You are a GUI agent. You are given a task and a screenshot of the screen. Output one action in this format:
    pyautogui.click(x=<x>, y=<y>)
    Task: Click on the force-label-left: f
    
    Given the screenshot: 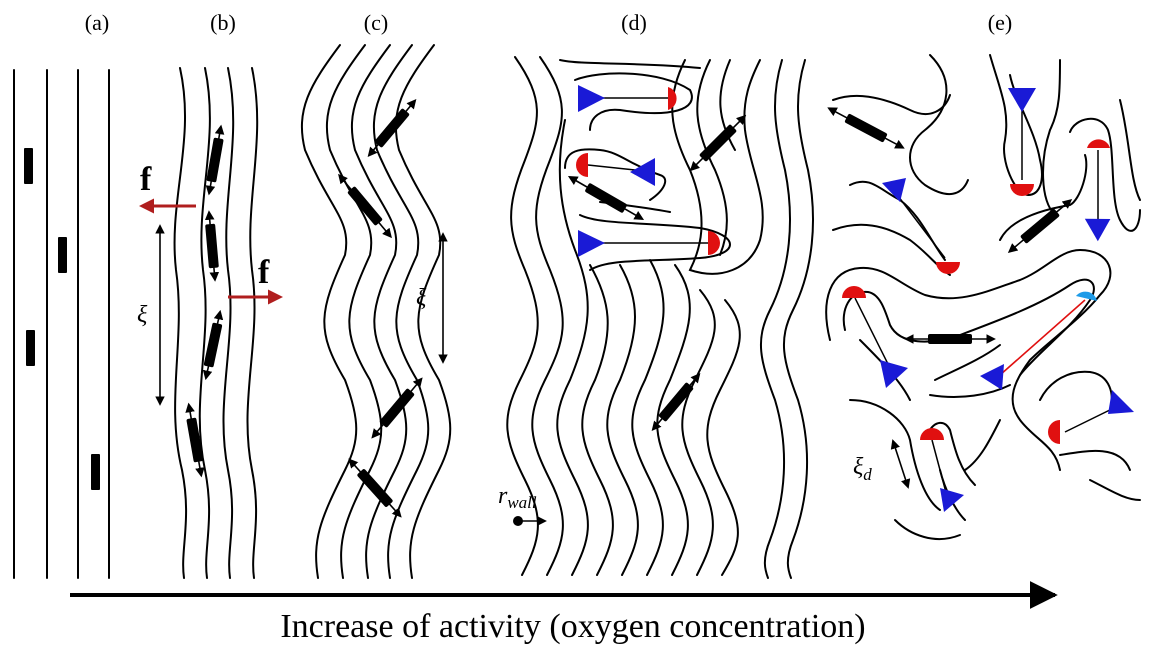 What is the action you would take?
    pyautogui.click(x=146, y=179)
    